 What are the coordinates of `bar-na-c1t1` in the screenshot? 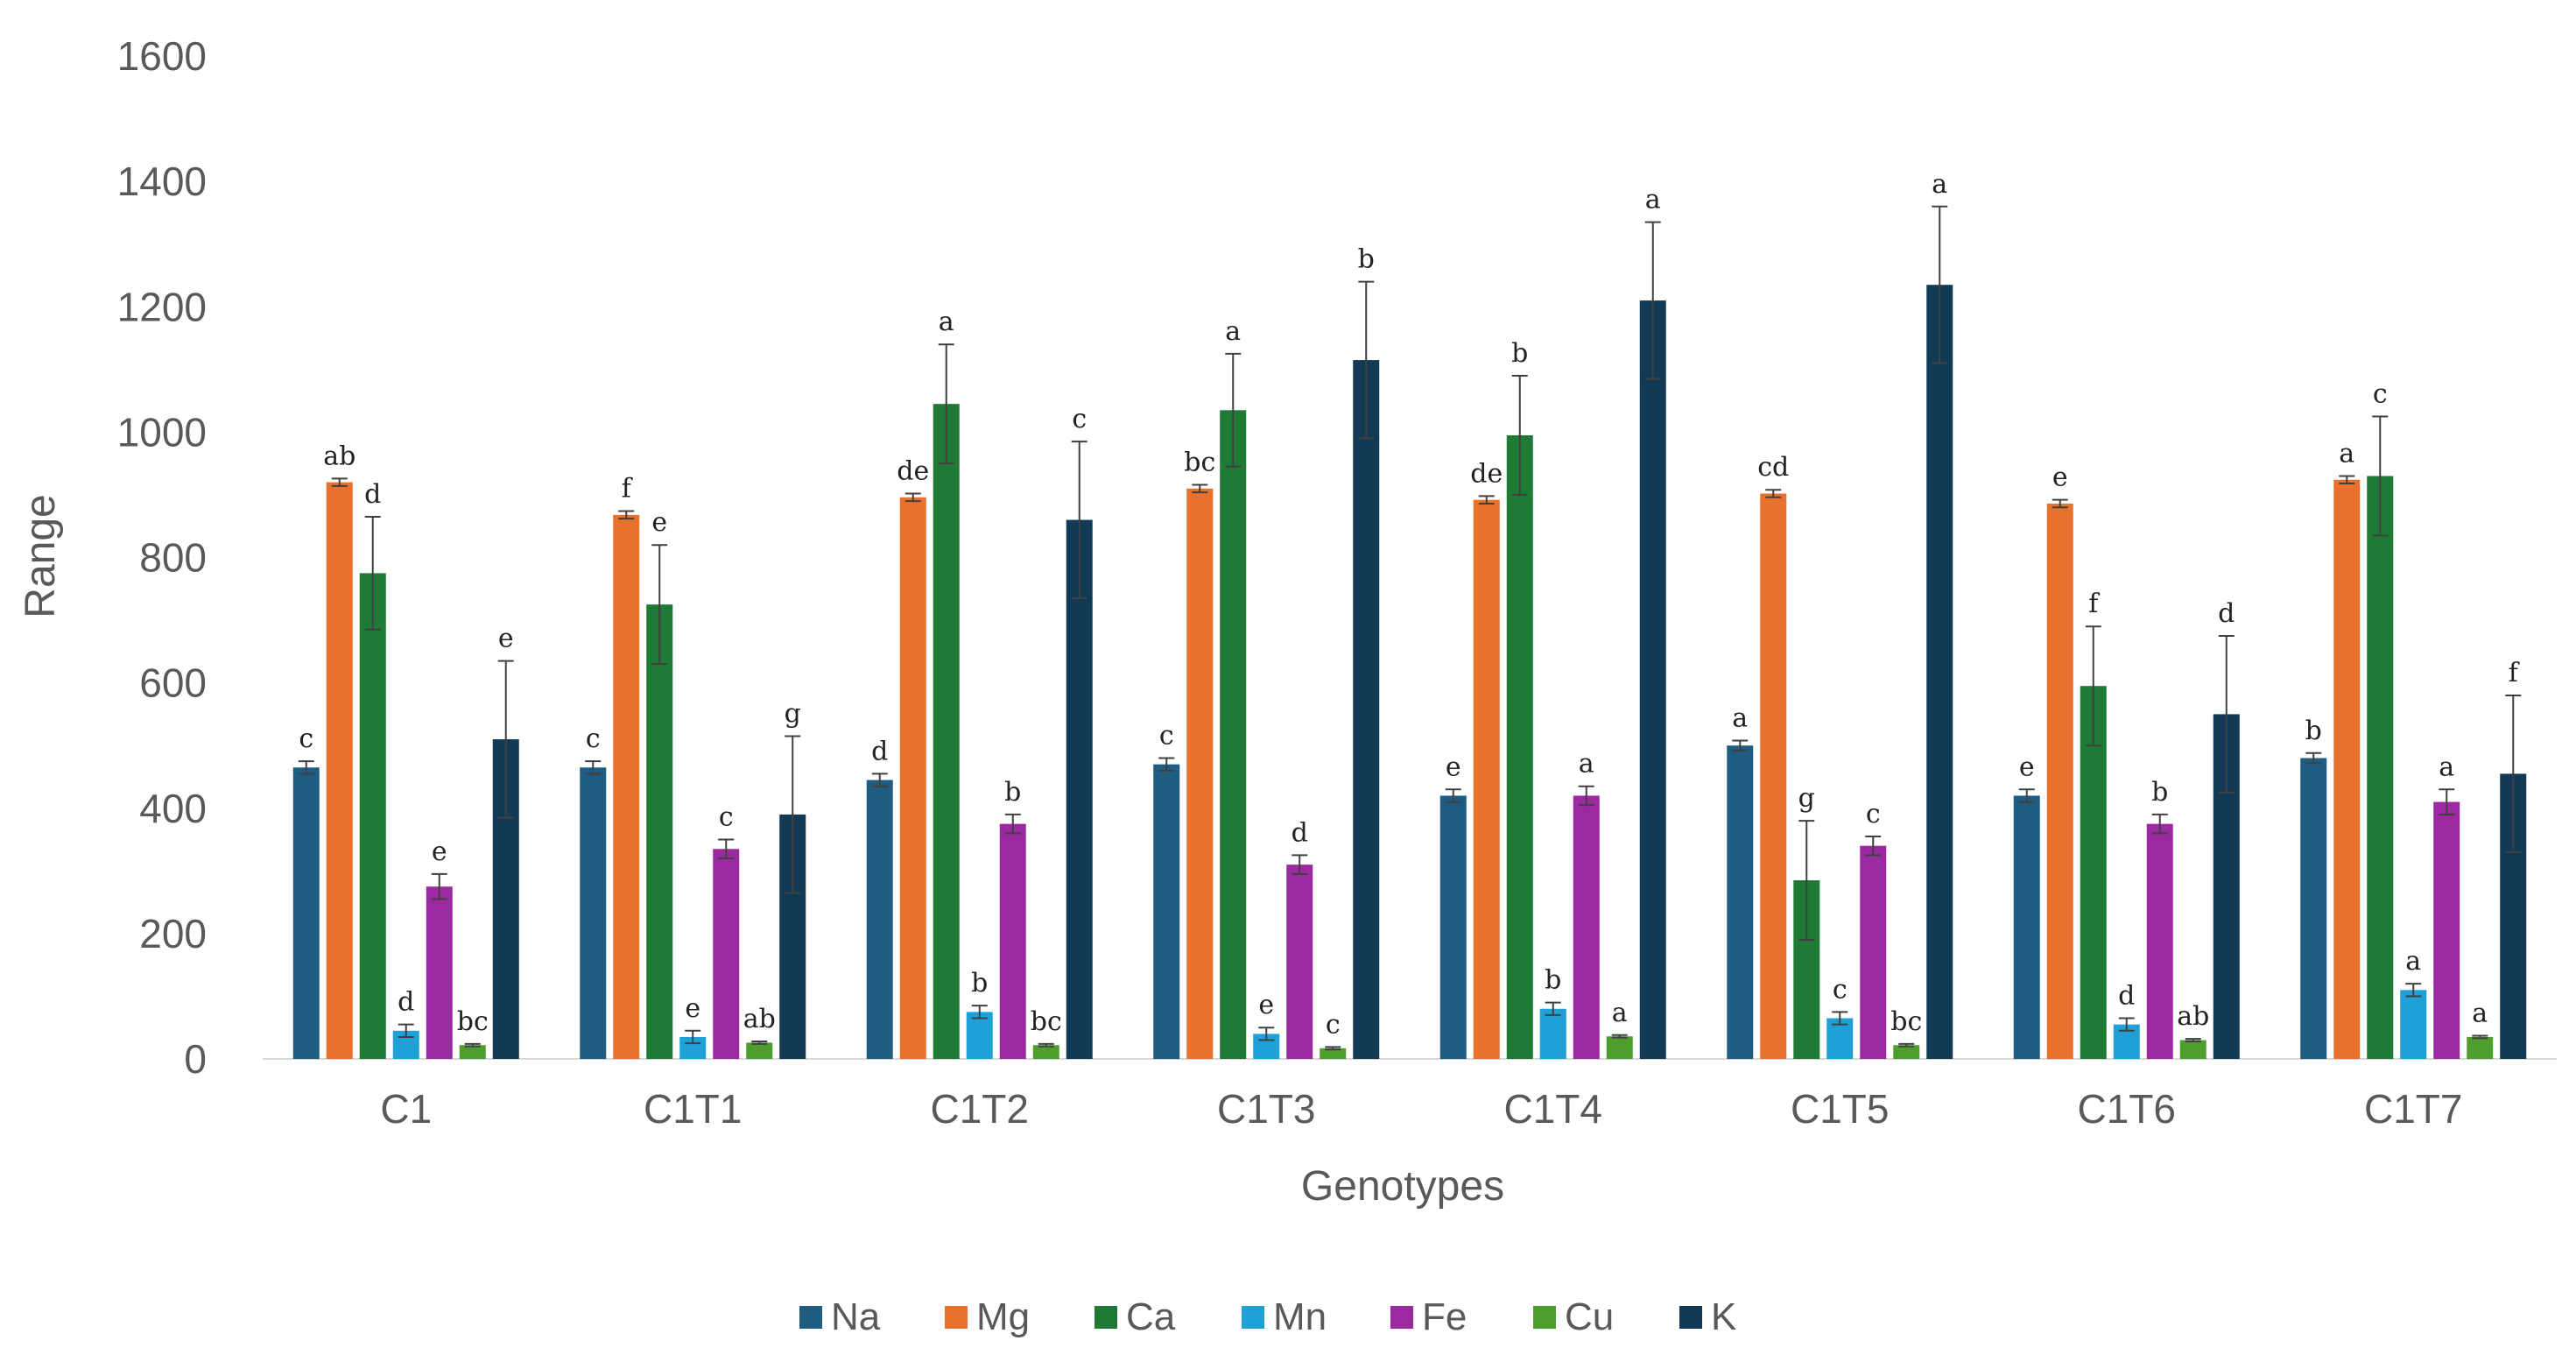 It's located at (593, 913).